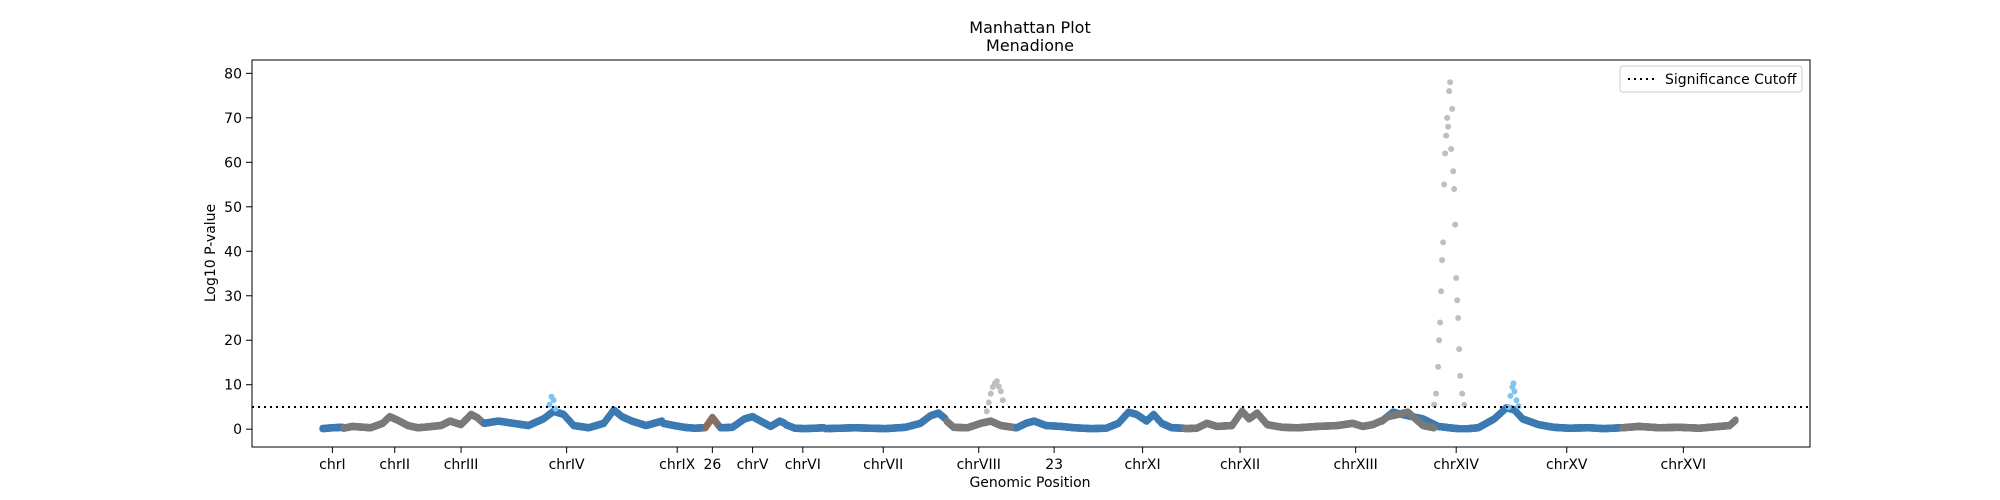 The image size is (2000, 500). What do you see at coordinates (1029, 27) in the screenshot?
I see `chart-title: Manhattan Plot` at bounding box center [1029, 27].